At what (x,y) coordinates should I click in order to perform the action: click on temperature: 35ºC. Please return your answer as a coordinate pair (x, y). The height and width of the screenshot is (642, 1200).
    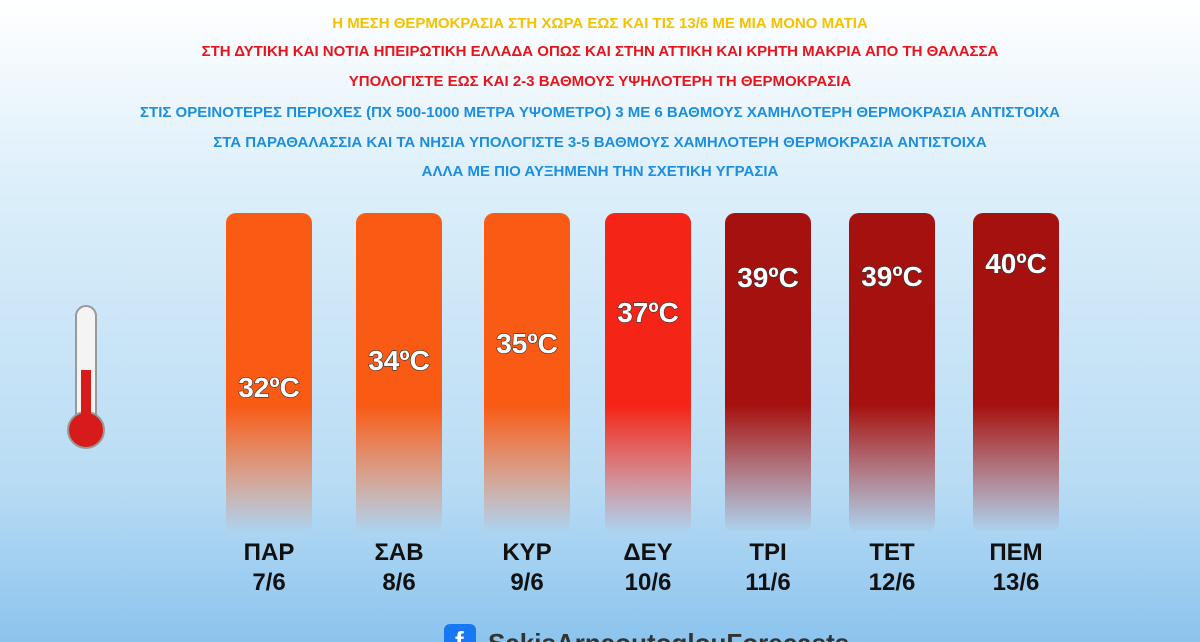
    Looking at the image, I should click on (527, 343).